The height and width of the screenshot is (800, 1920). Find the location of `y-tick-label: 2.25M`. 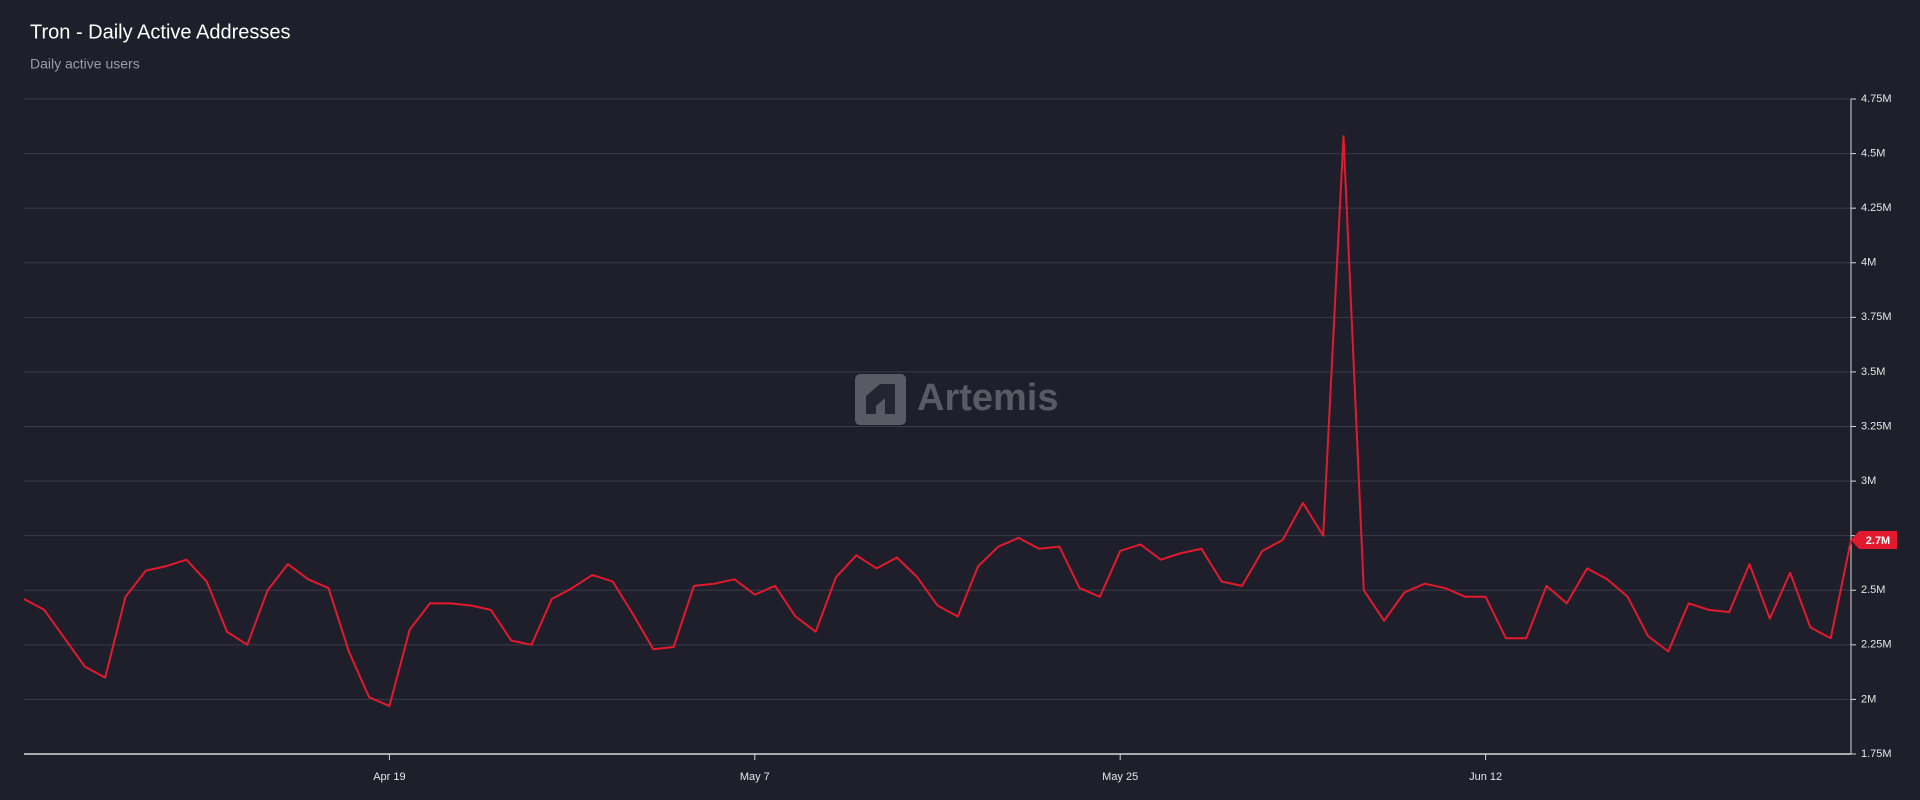

y-tick-label: 2.25M is located at coordinates (1876, 645).